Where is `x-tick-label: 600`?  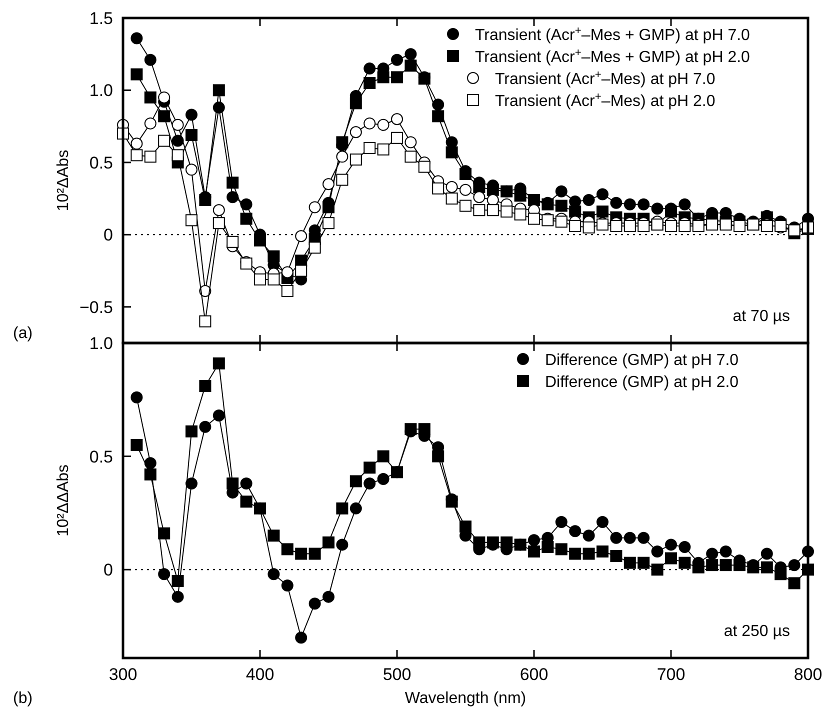 x-tick-label: 600 is located at coordinates (534, 674).